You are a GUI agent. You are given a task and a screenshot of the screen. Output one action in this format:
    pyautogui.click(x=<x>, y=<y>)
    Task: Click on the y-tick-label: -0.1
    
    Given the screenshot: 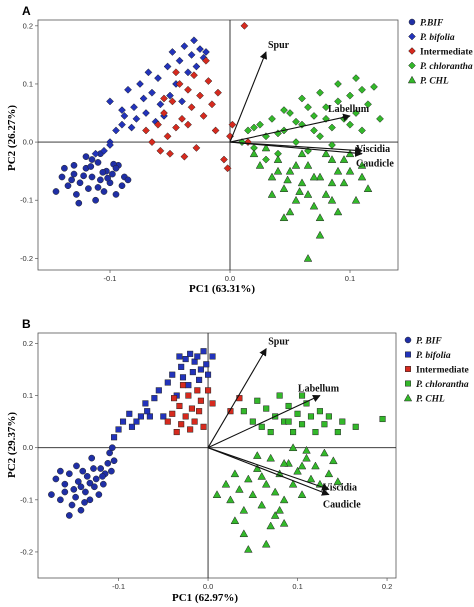 What is the action you would take?
    pyautogui.click(x=26, y=499)
    